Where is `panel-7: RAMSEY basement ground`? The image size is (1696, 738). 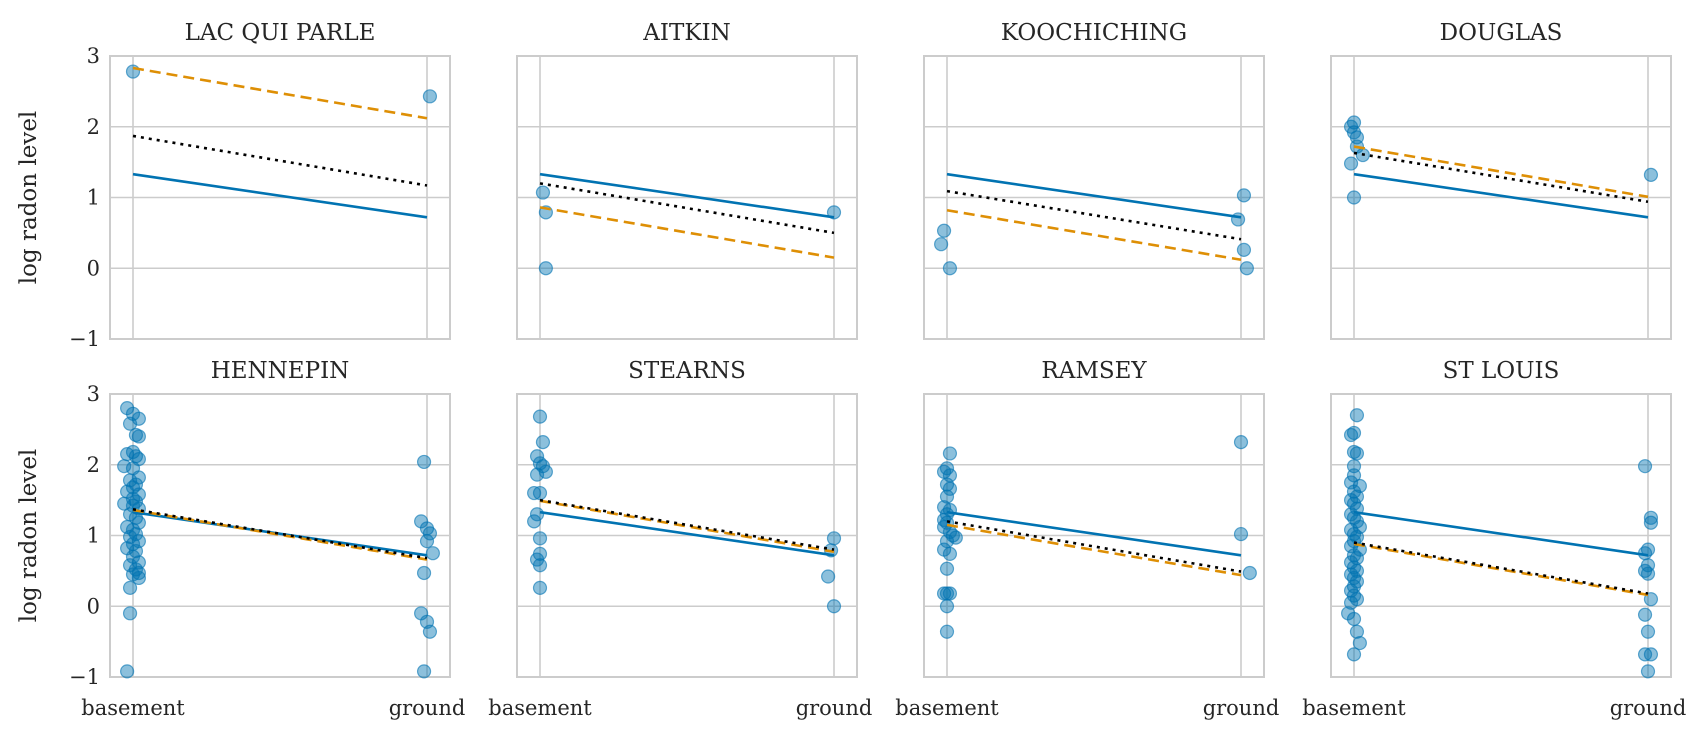
panel-7: RAMSEY basement ground is located at coordinates (1087, 539).